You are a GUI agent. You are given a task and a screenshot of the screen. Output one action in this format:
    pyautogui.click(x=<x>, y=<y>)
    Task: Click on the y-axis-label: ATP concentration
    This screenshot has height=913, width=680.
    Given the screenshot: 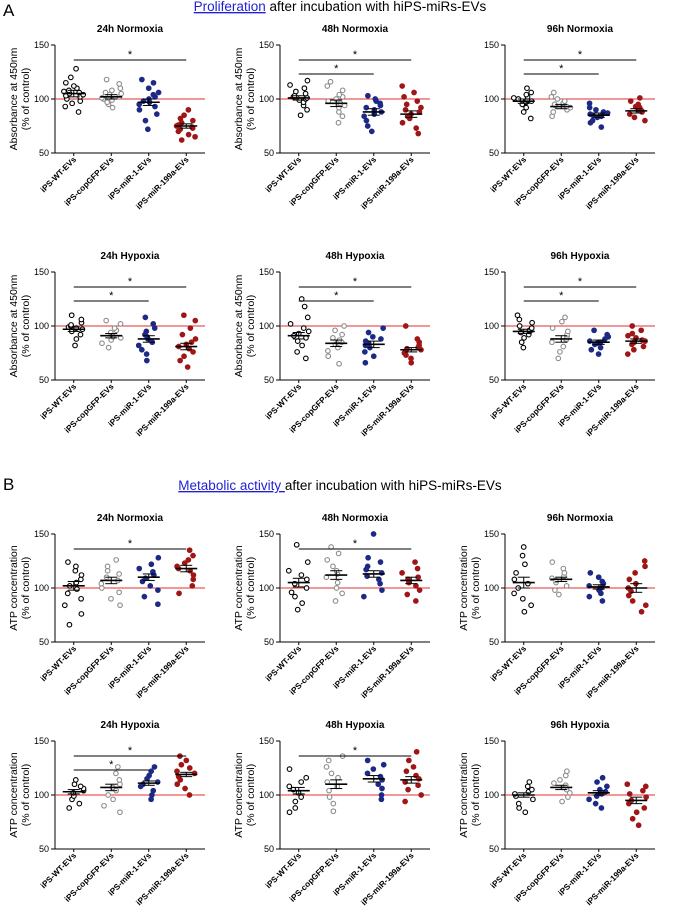 What is the action you would take?
    pyautogui.click(x=464, y=588)
    